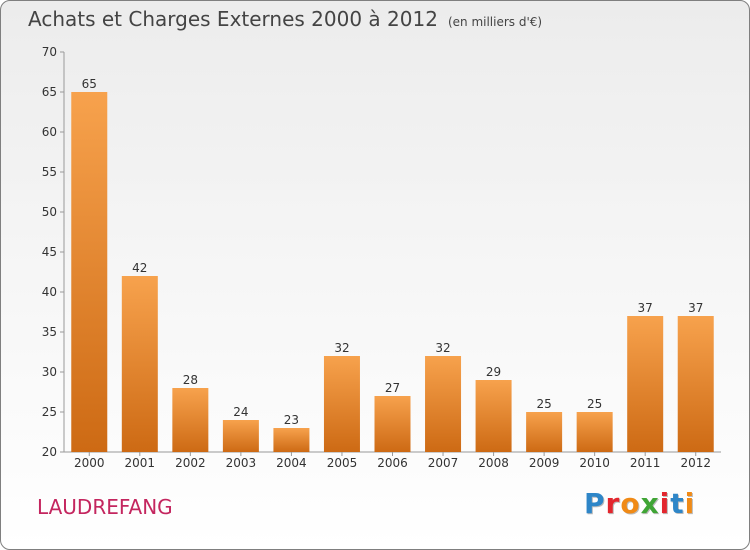 This screenshot has height=550, width=750. I want to click on chart-title-text: Achats et Charges Externes 2000 à 2012, so click(233, 19).